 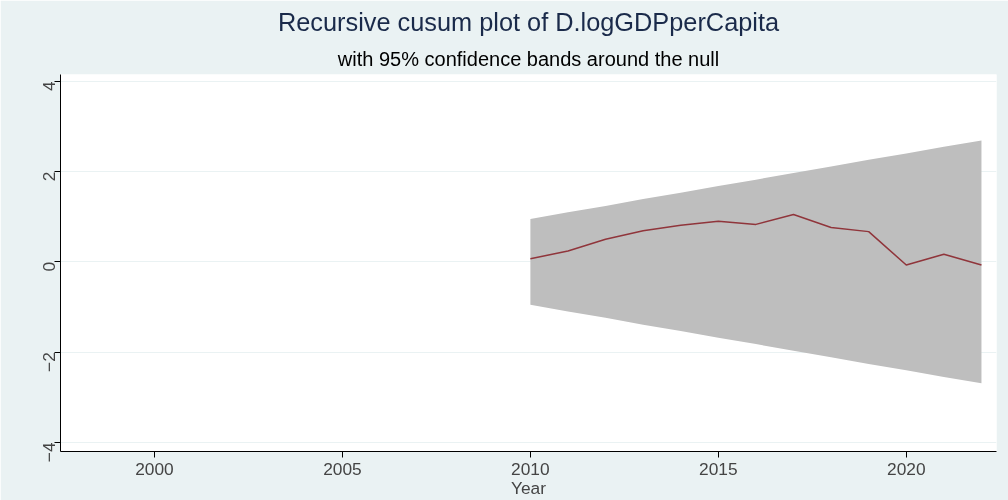 What do you see at coordinates (49, 266) in the screenshot?
I see `y-tick-label: 0` at bounding box center [49, 266].